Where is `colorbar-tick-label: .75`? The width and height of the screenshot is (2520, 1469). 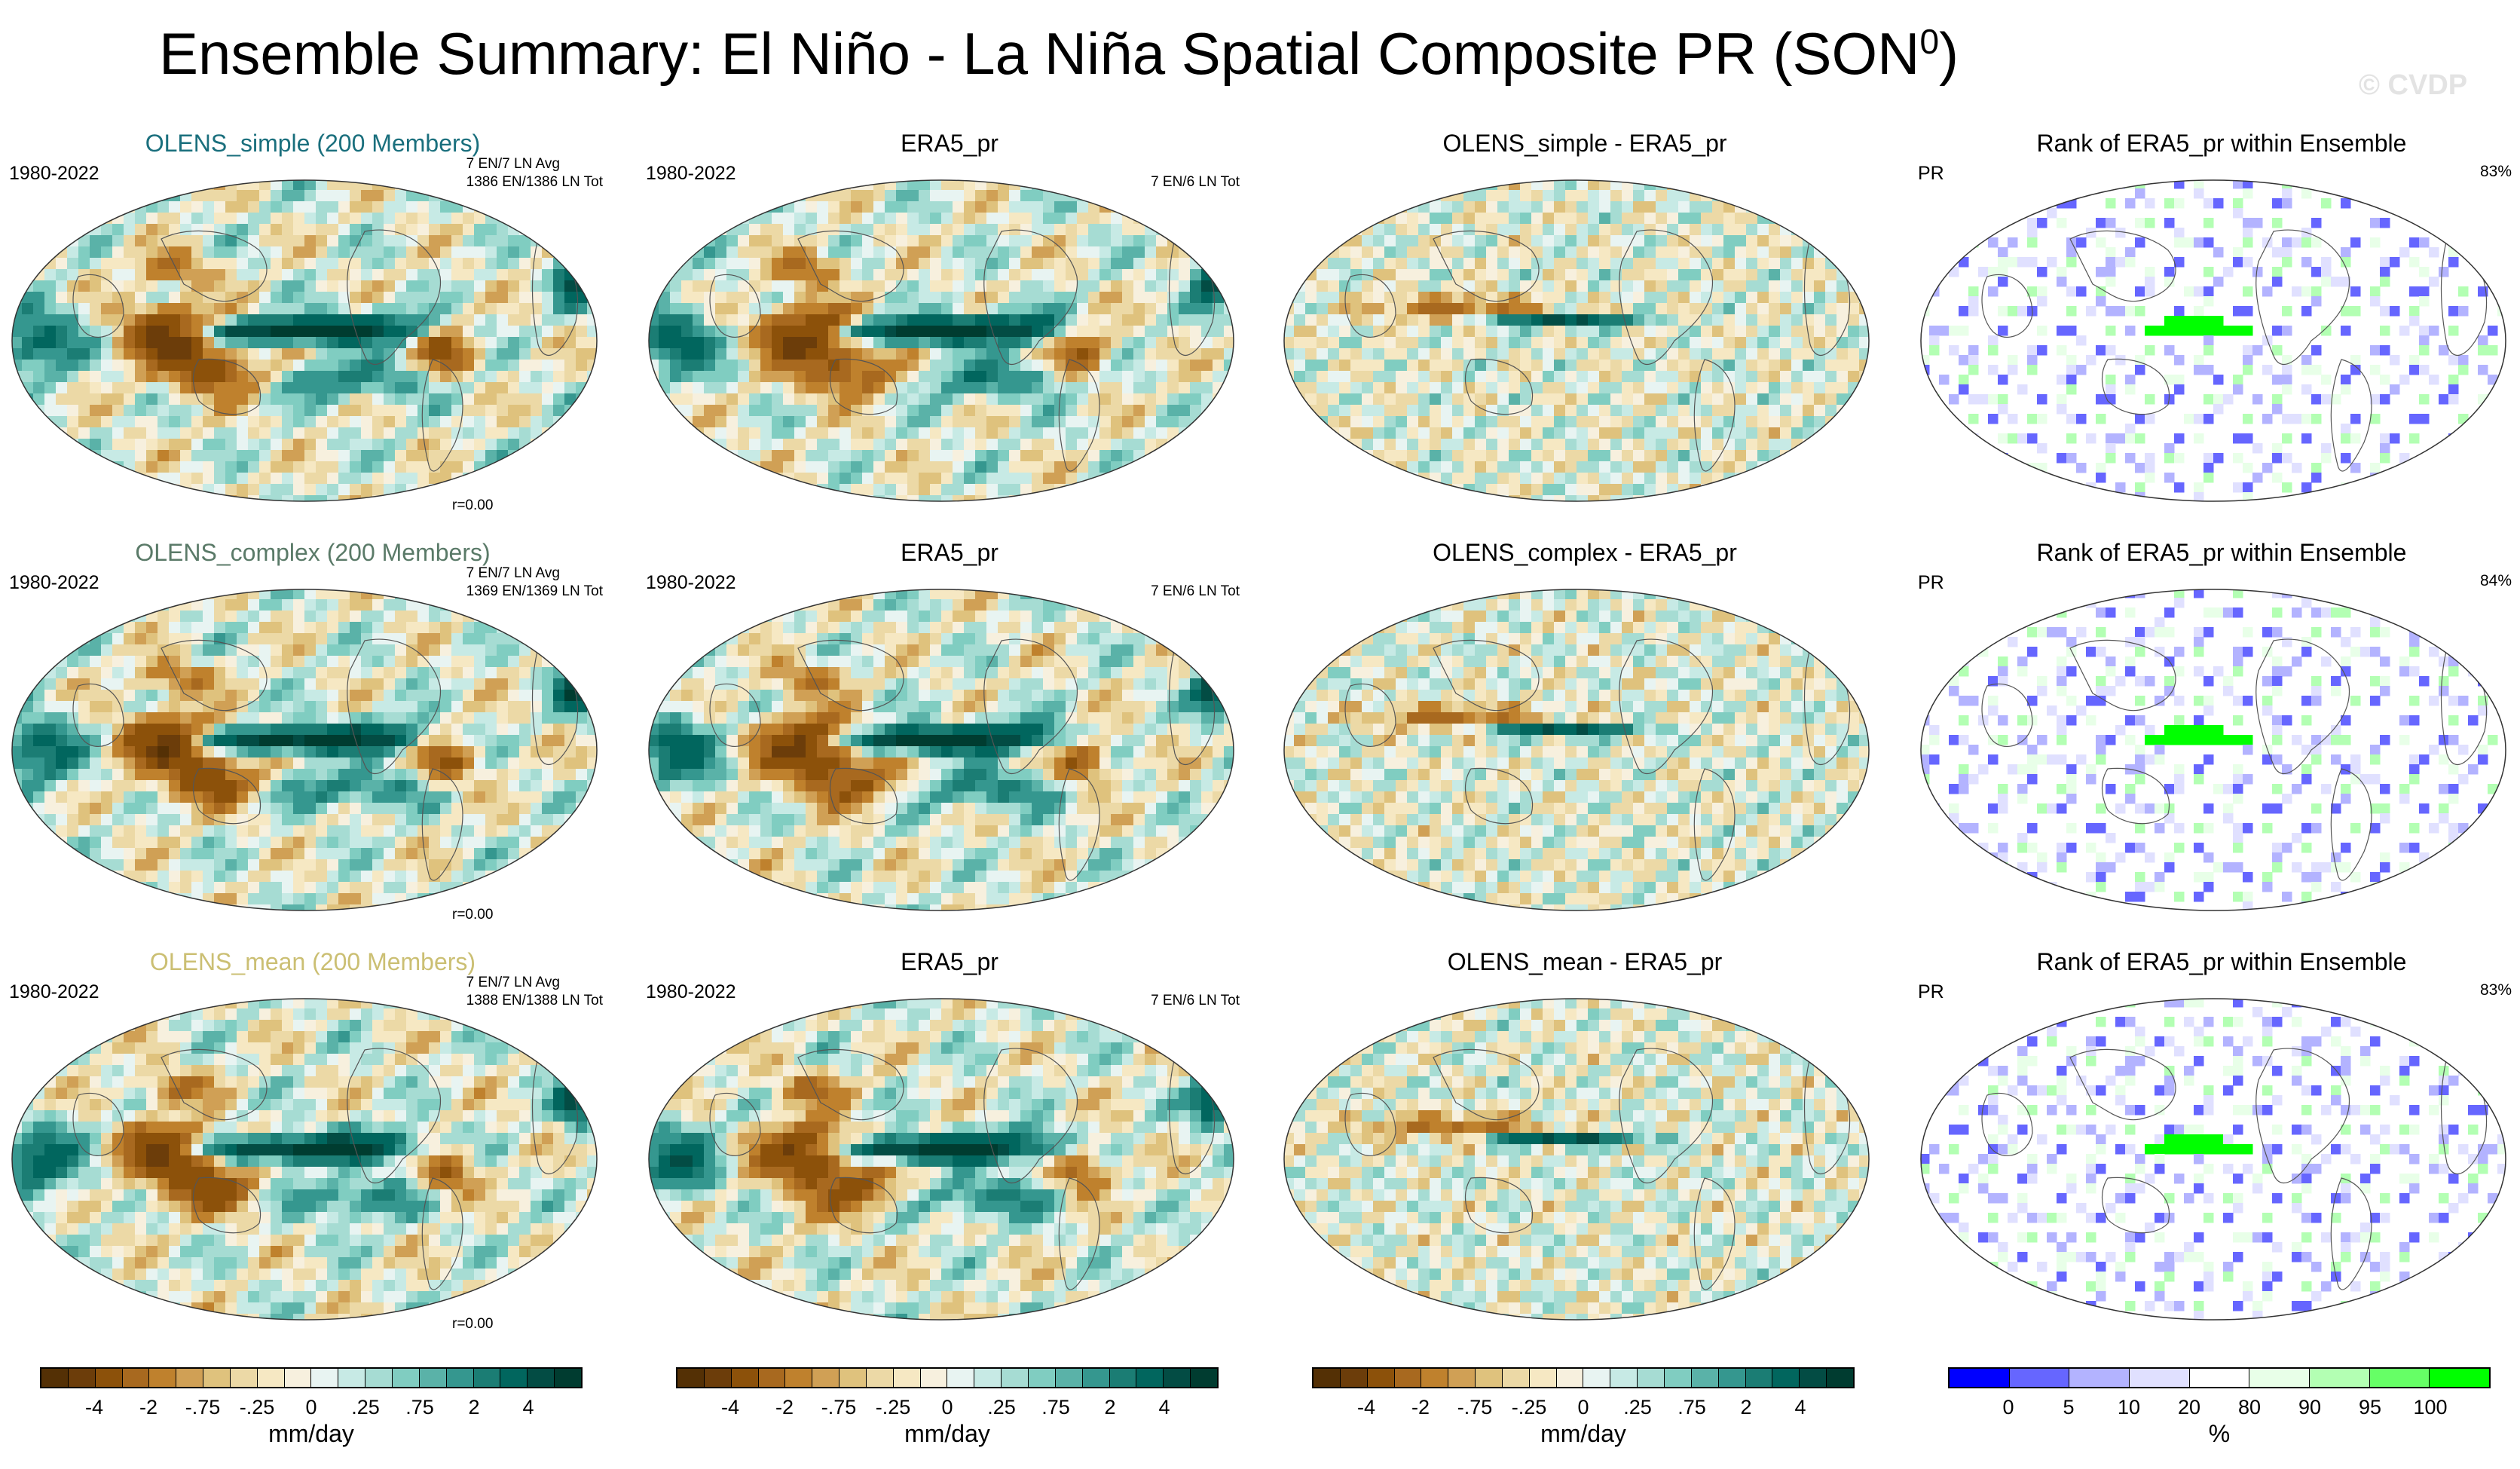
colorbar-tick-label: .75 is located at coordinates (1055, 1407).